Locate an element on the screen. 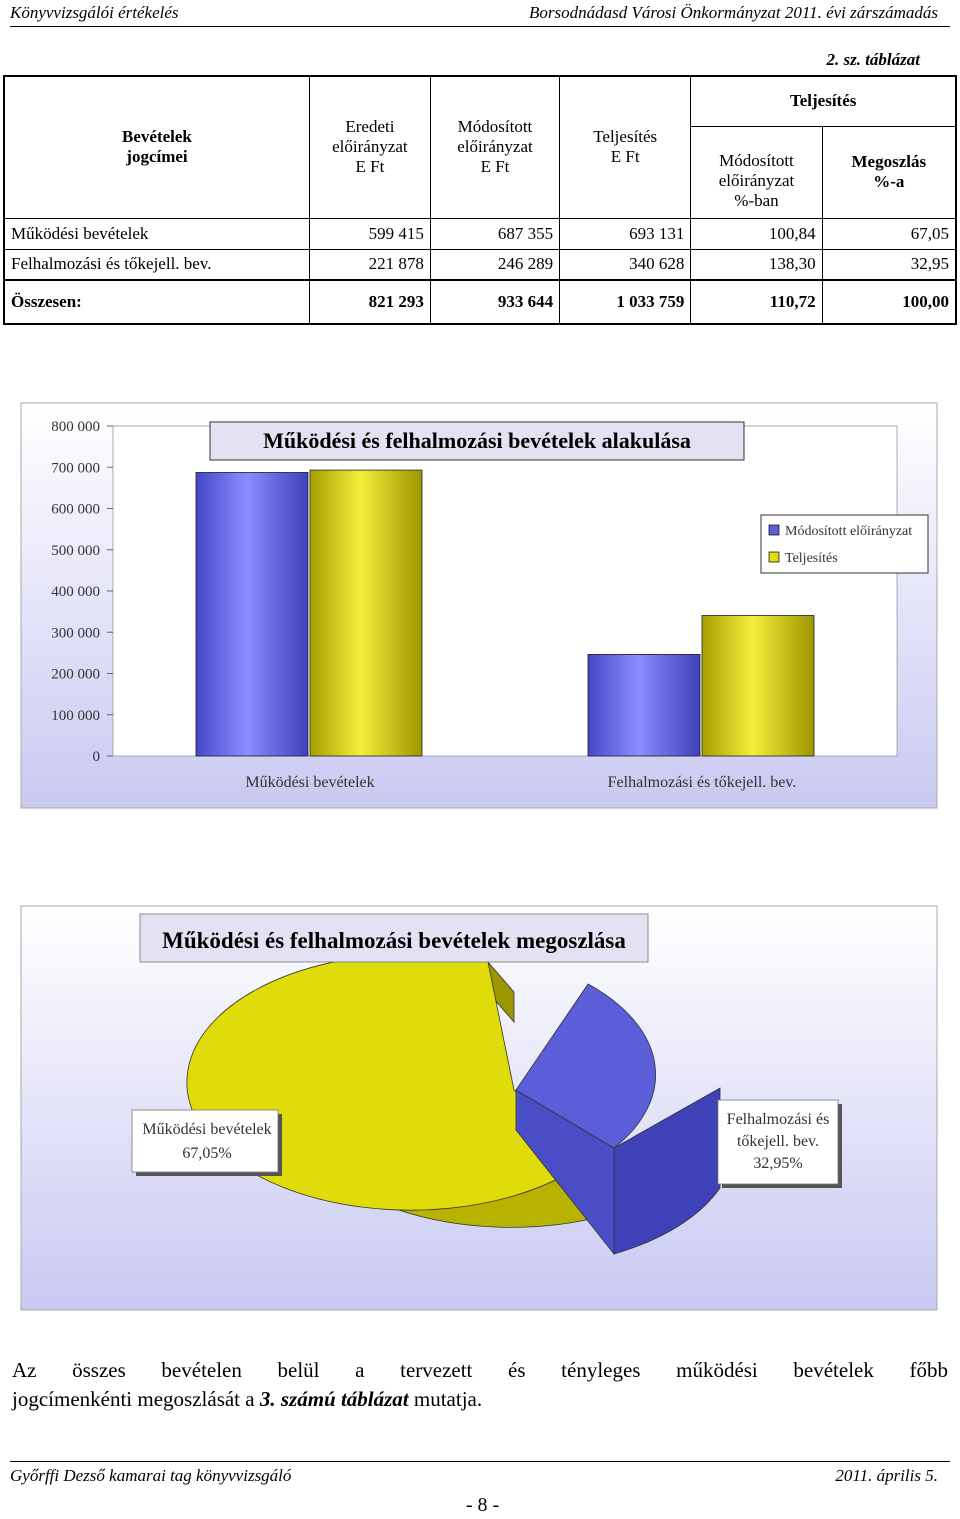 The width and height of the screenshot is (960, 1519). y-tick-label: 200 000 is located at coordinates (75, 675).